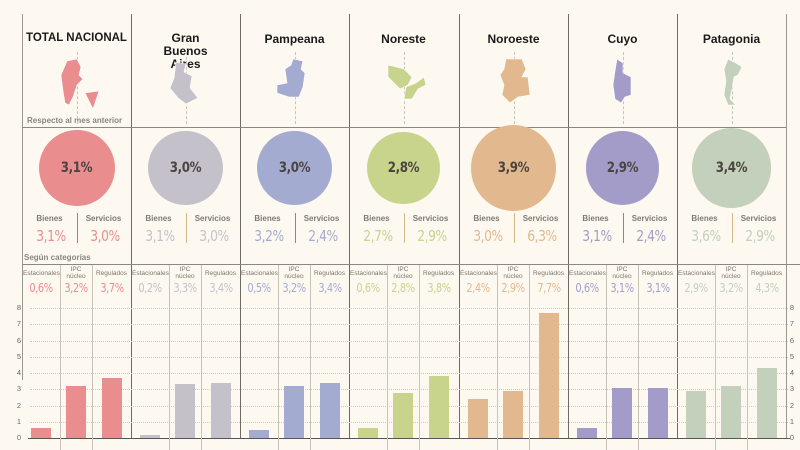 The height and width of the screenshot is (450, 800). Describe the element at coordinates (792, 405) in the screenshot. I see `y-tick-label-right: 2` at that location.